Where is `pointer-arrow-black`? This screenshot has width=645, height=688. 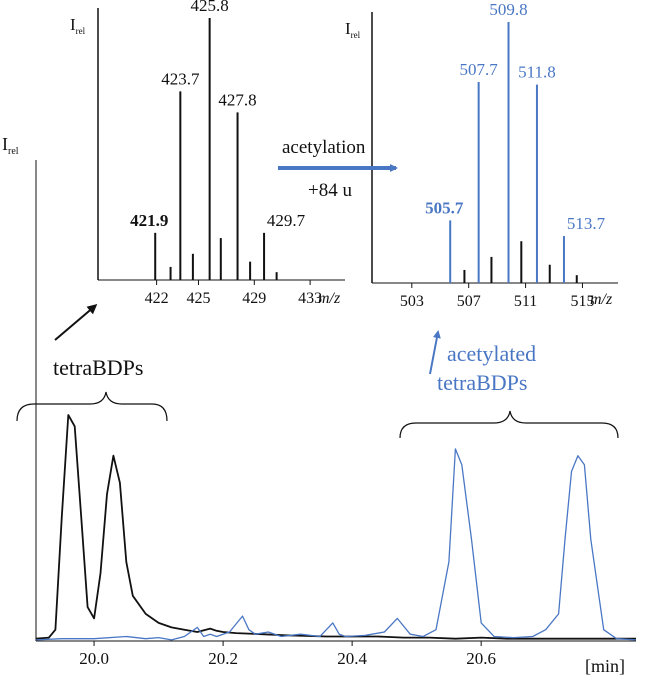 pointer-arrow-black is located at coordinates (76, 322).